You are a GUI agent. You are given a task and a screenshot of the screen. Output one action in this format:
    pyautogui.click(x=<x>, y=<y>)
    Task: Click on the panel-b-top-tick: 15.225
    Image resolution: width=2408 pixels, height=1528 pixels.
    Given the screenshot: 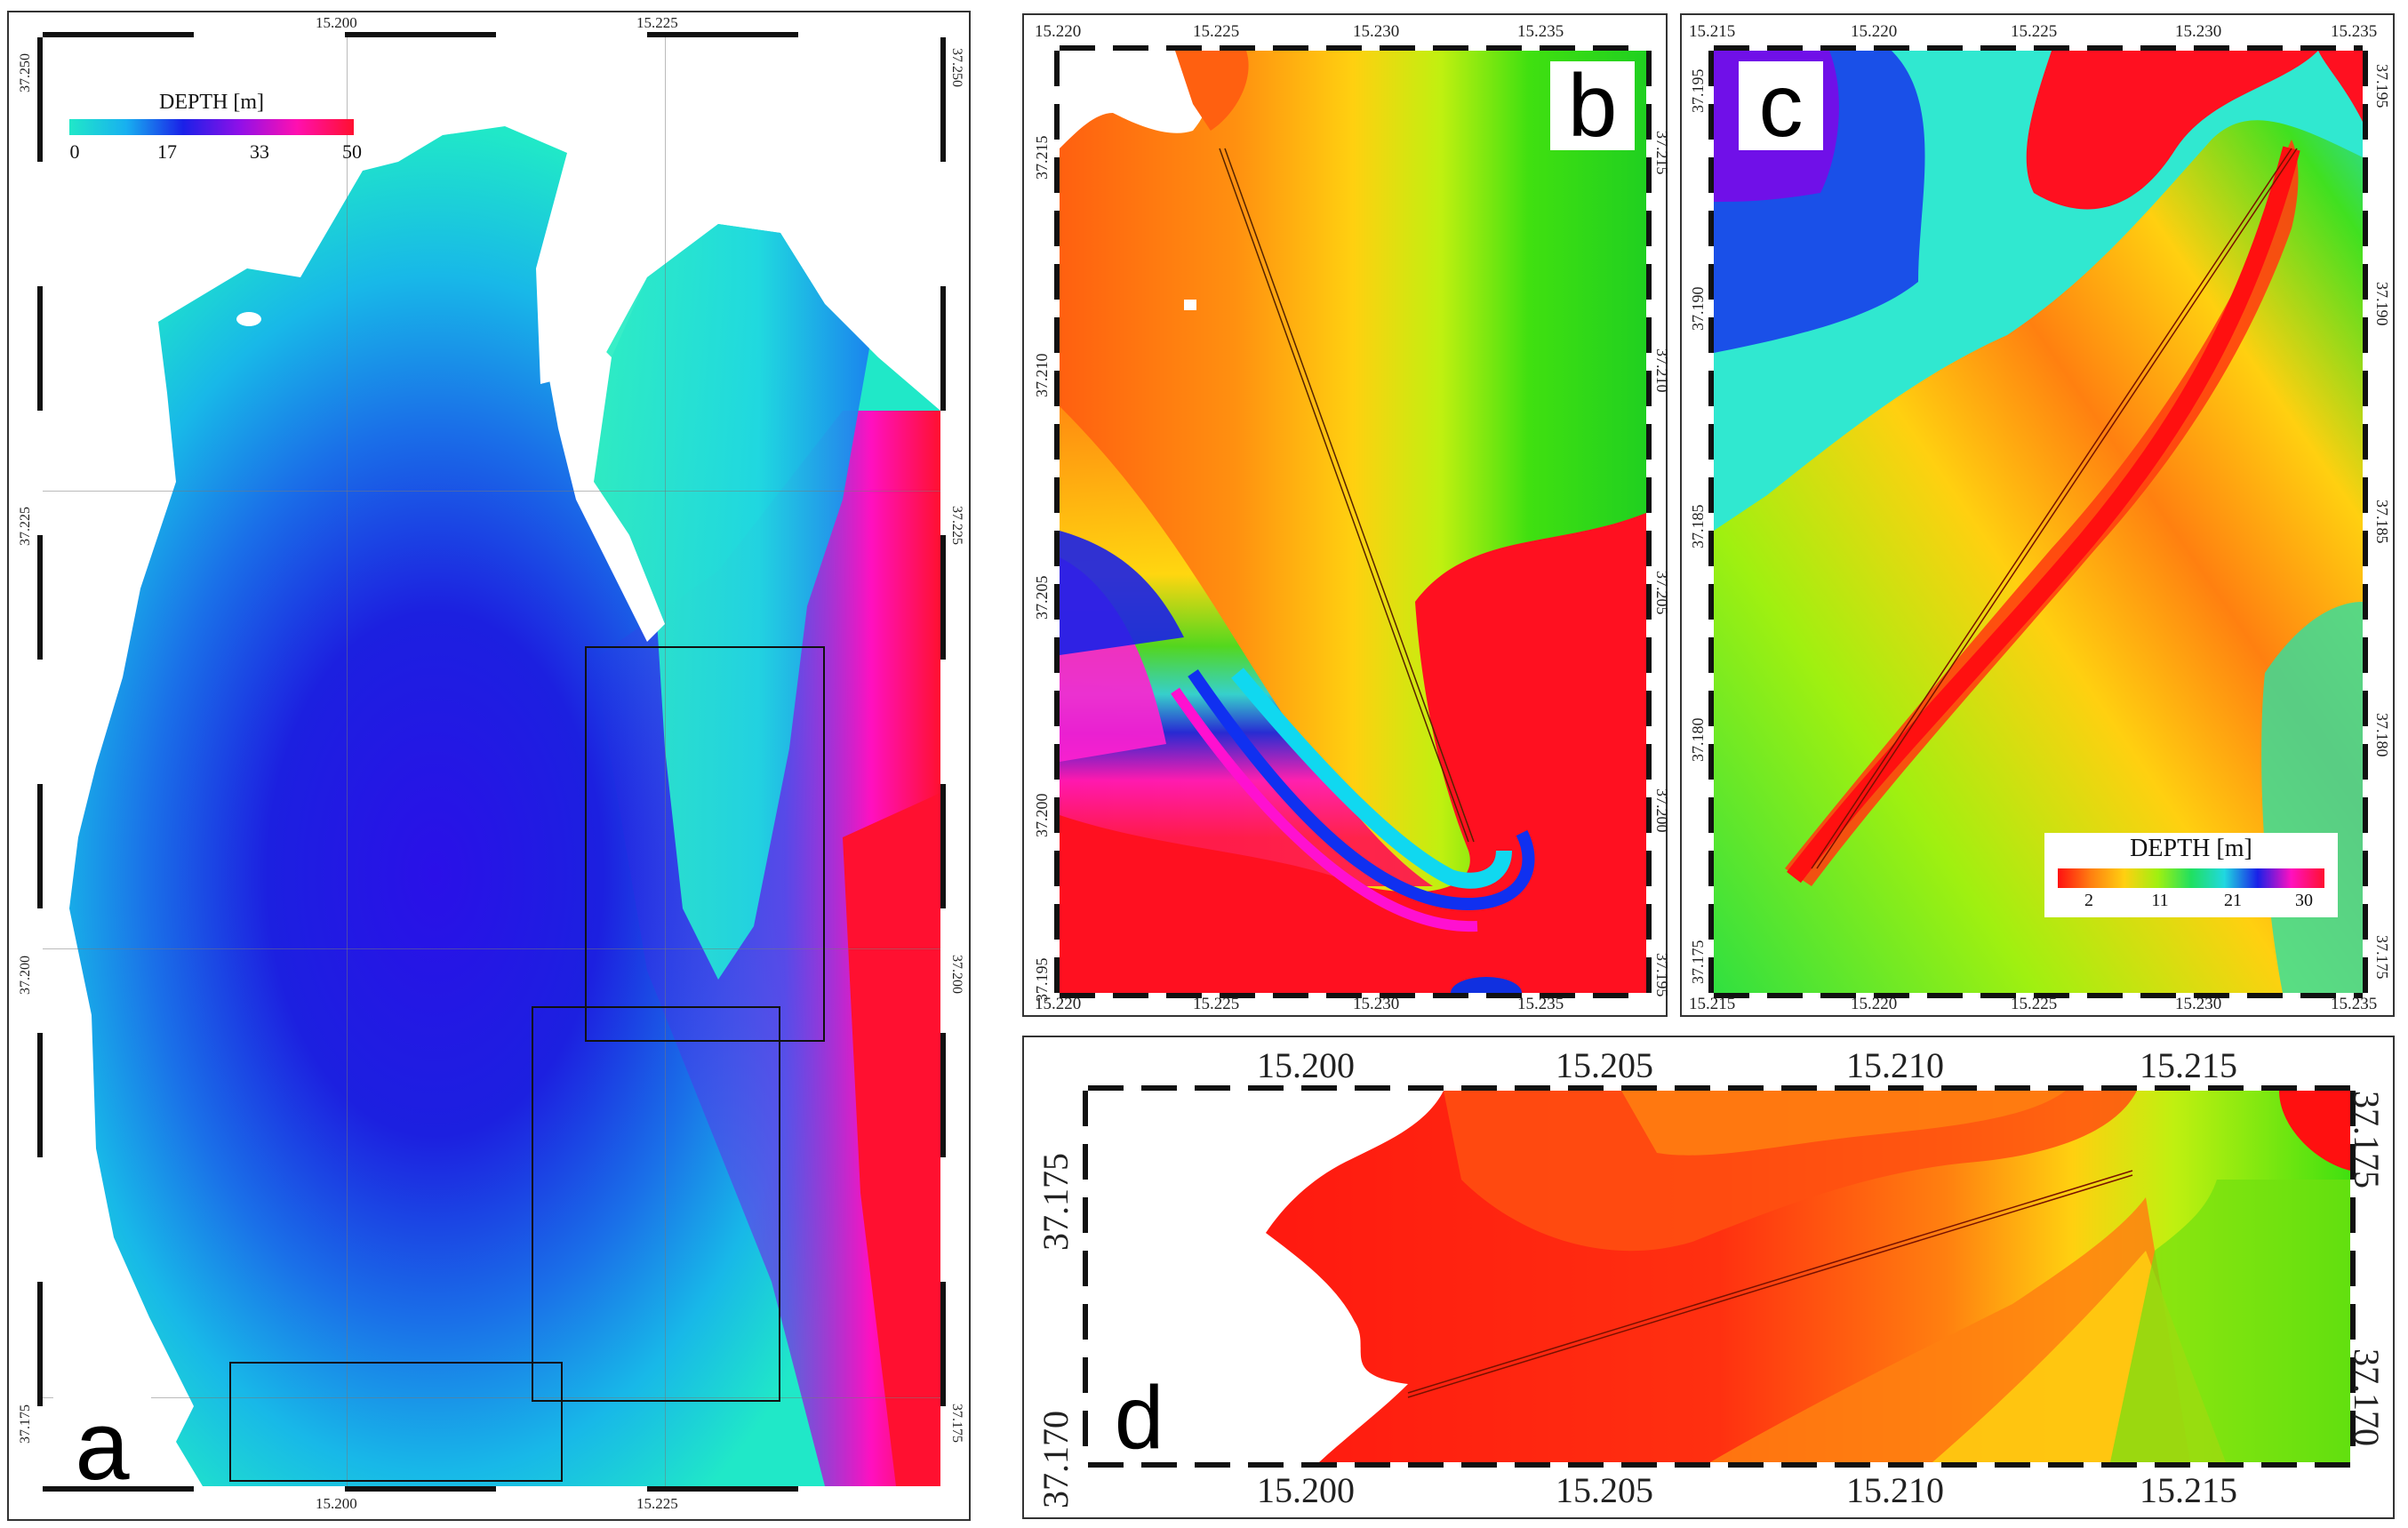 What is the action you would take?
    pyautogui.click(x=1216, y=31)
    